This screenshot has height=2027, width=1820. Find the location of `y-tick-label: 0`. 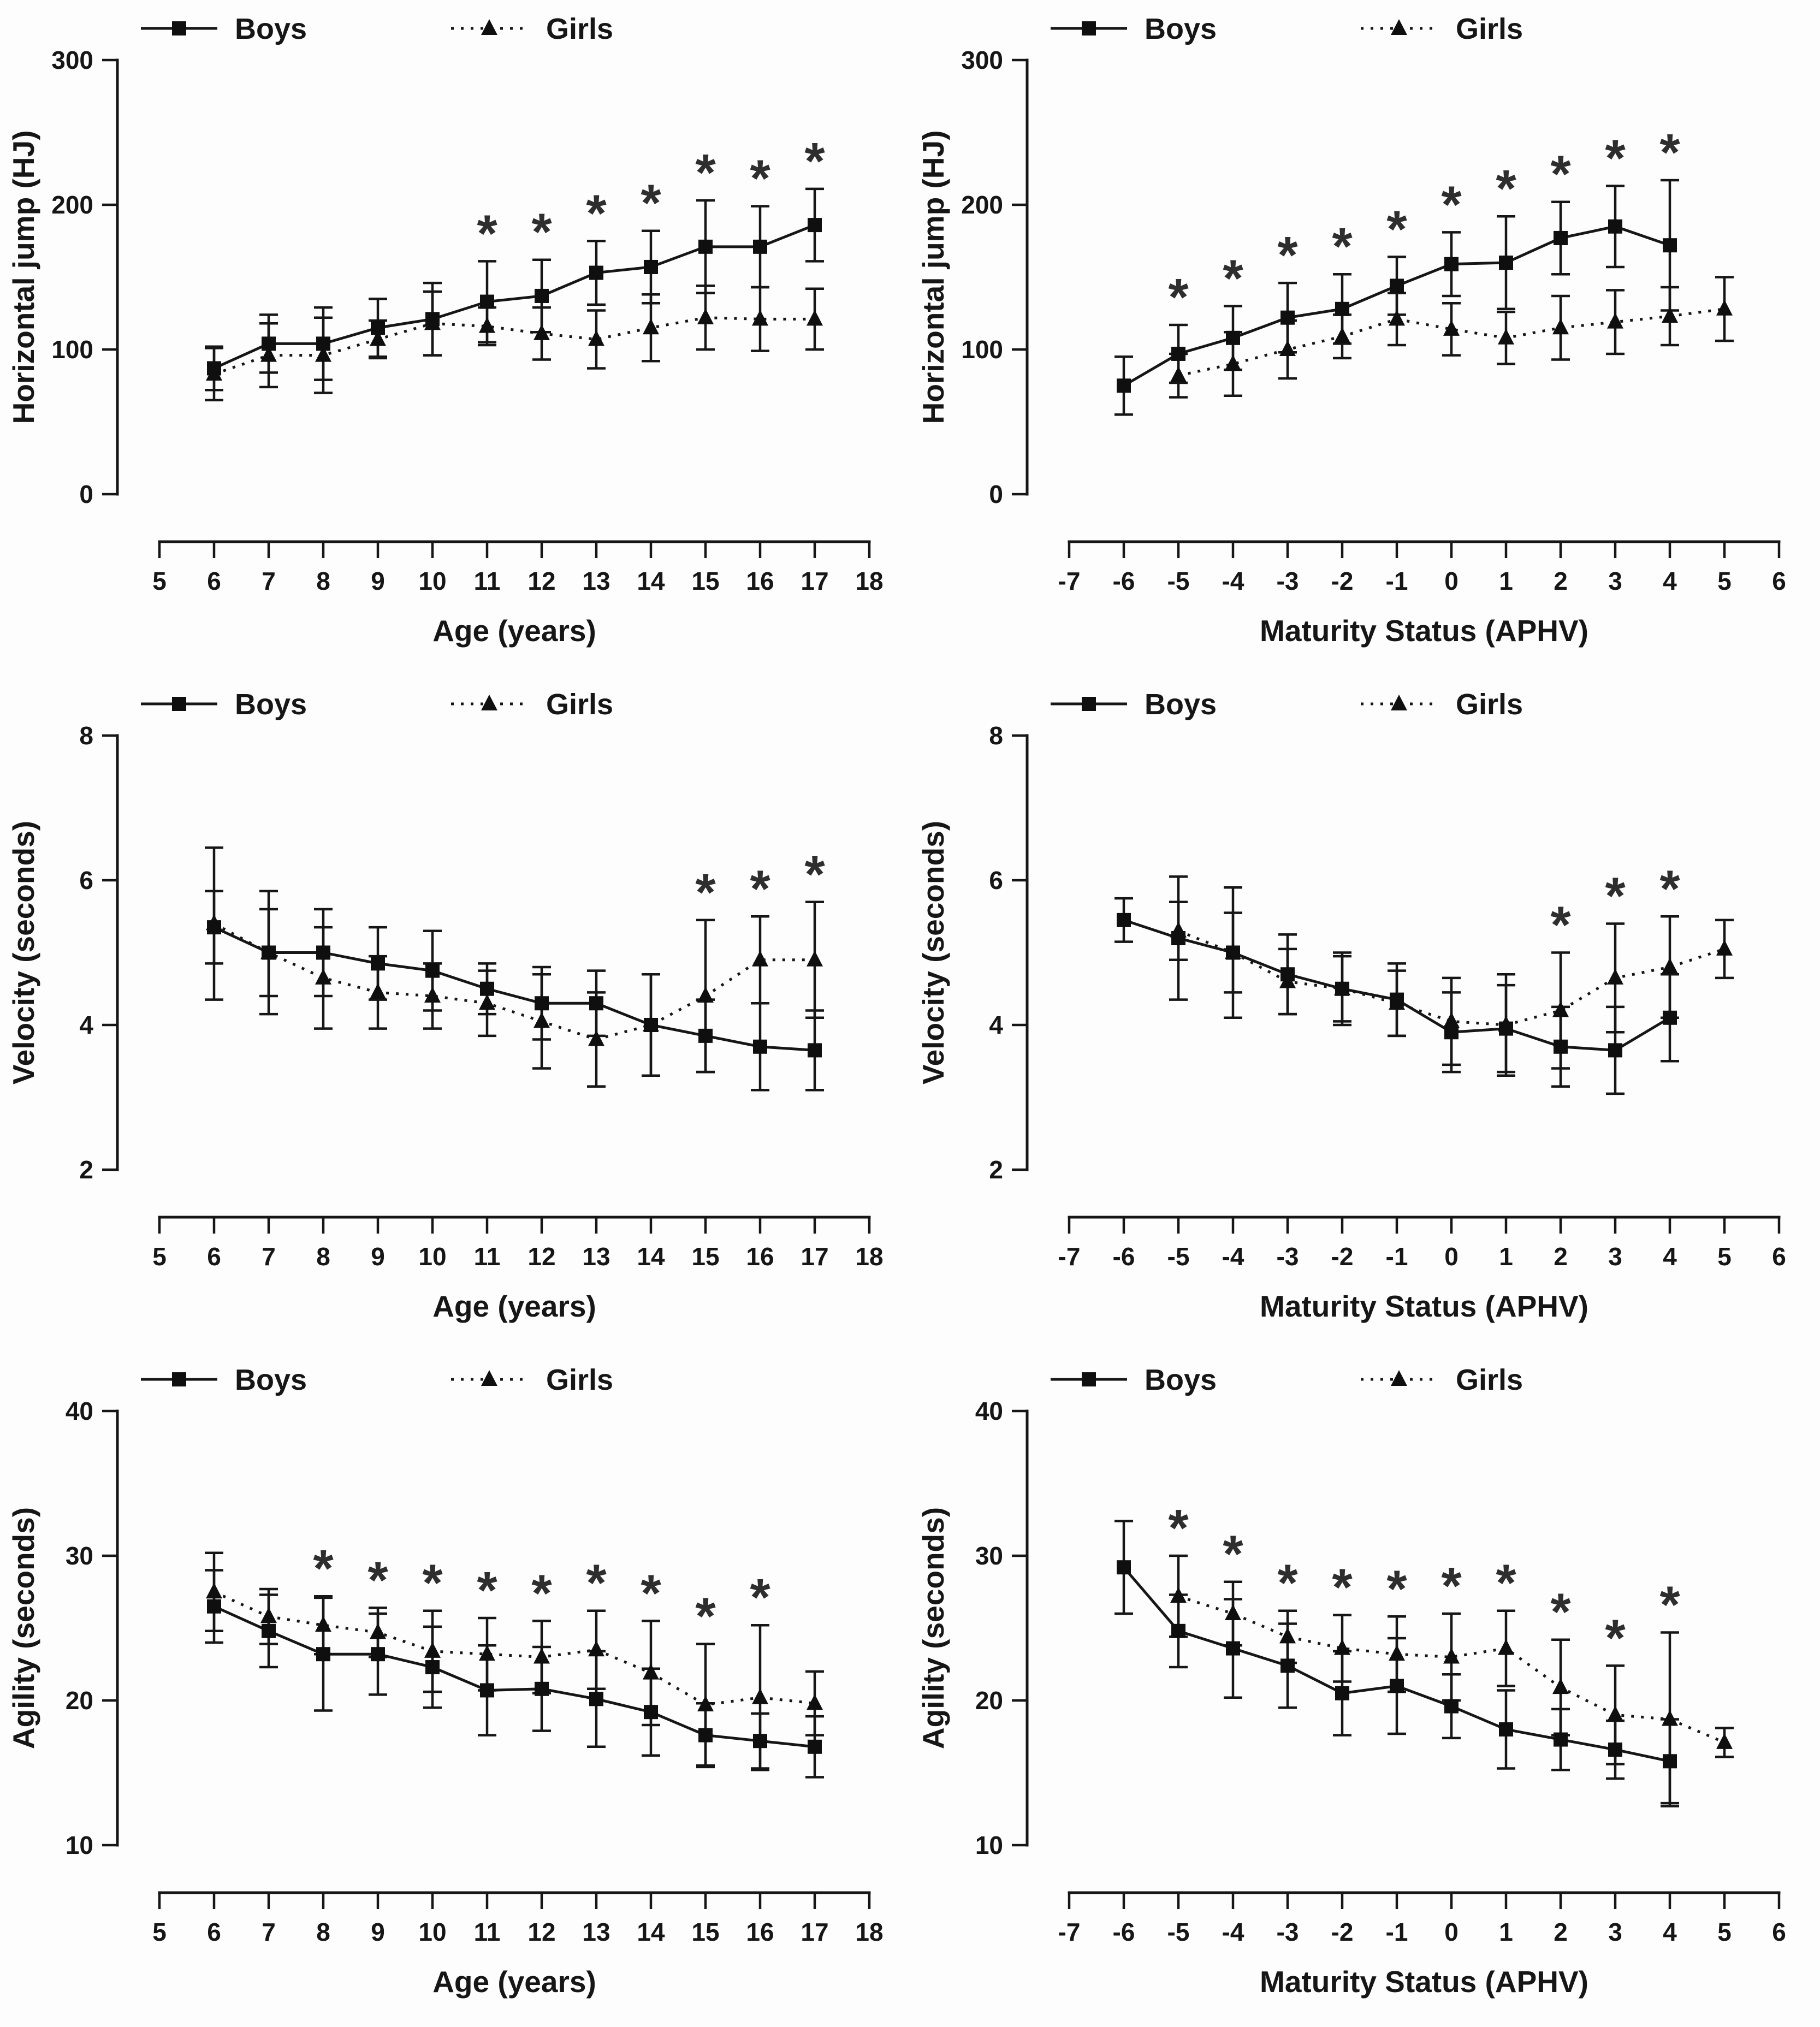

y-tick-label: 0 is located at coordinates (86, 494).